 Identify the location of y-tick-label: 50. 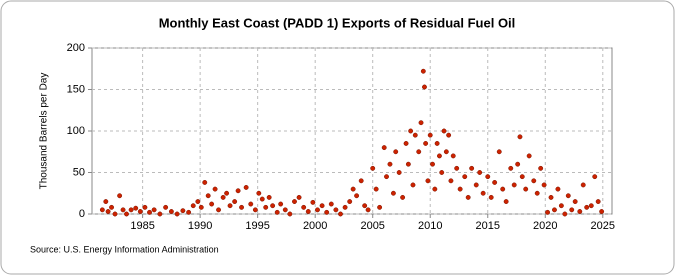
(79, 172).